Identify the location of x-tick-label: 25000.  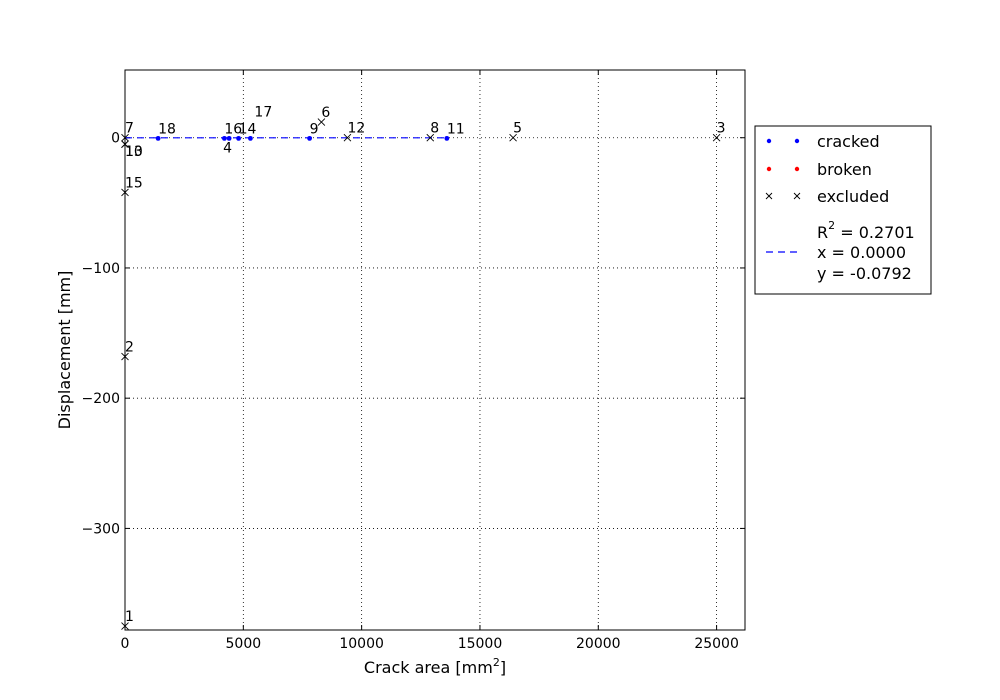
(716, 644).